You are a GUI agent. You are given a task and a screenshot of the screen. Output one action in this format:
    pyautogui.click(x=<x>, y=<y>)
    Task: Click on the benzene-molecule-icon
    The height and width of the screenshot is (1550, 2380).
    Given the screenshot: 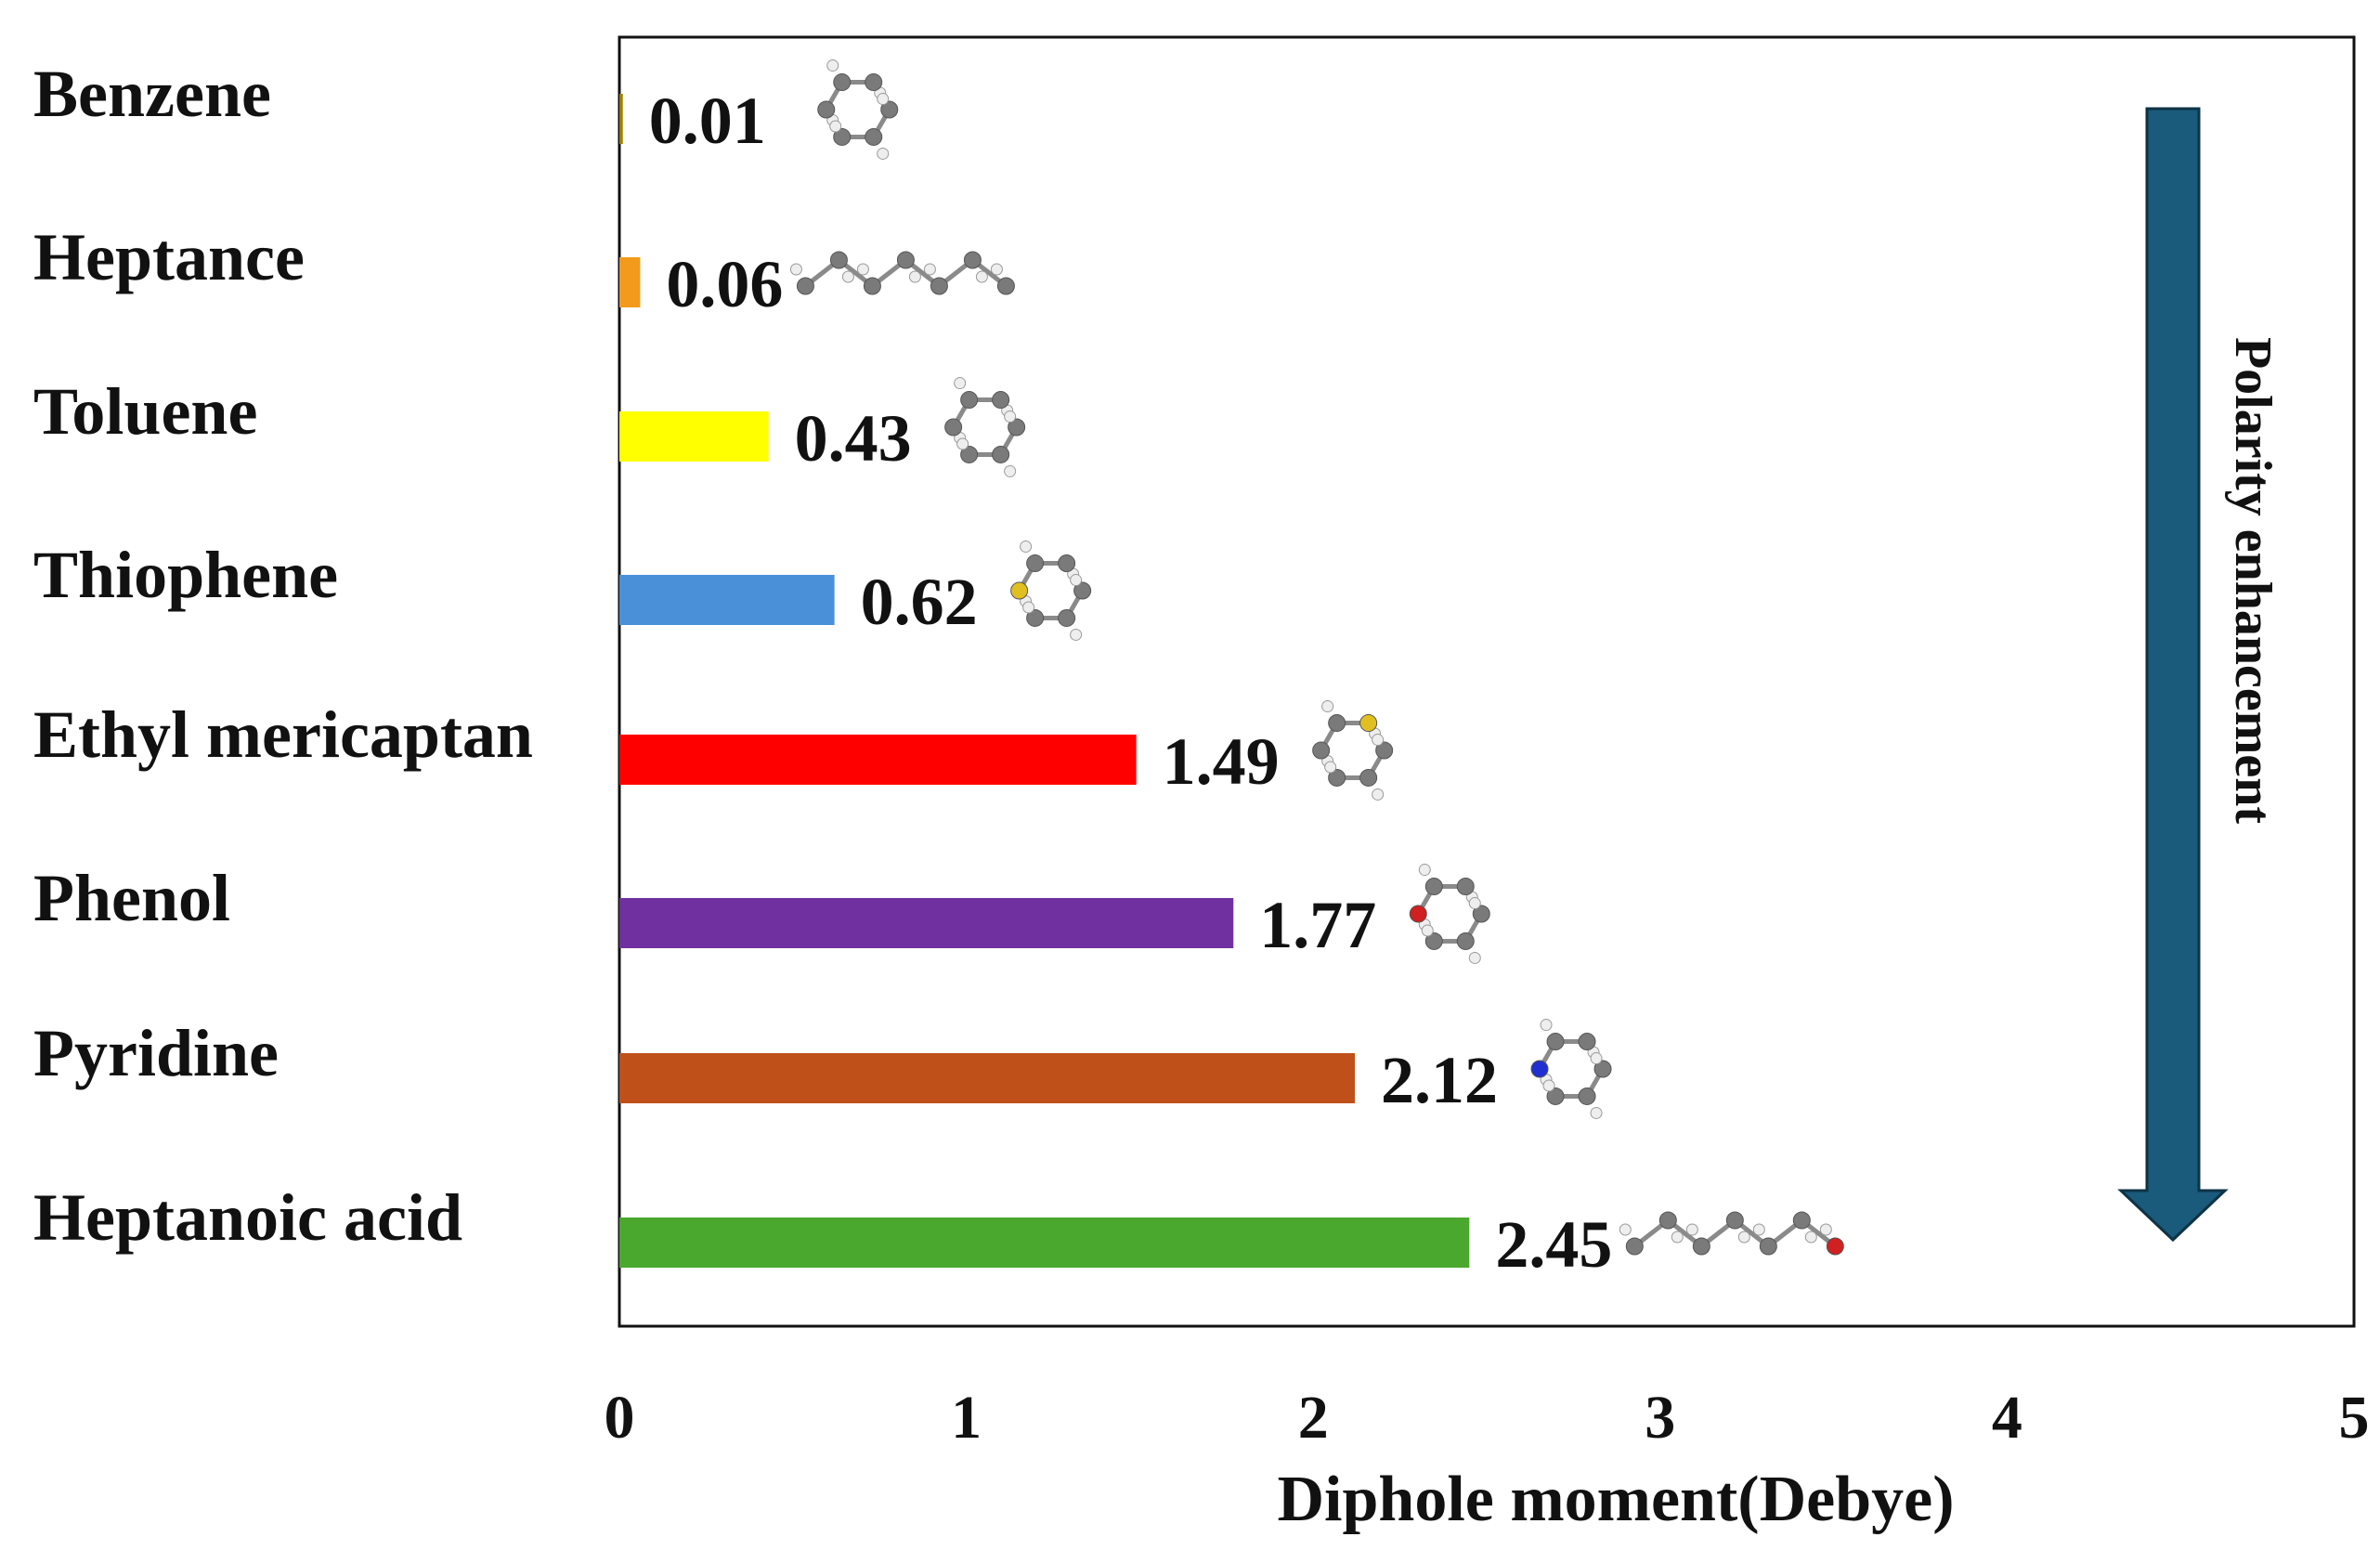 What is the action you would take?
    pyautogui.click(x=858, y=109)
    